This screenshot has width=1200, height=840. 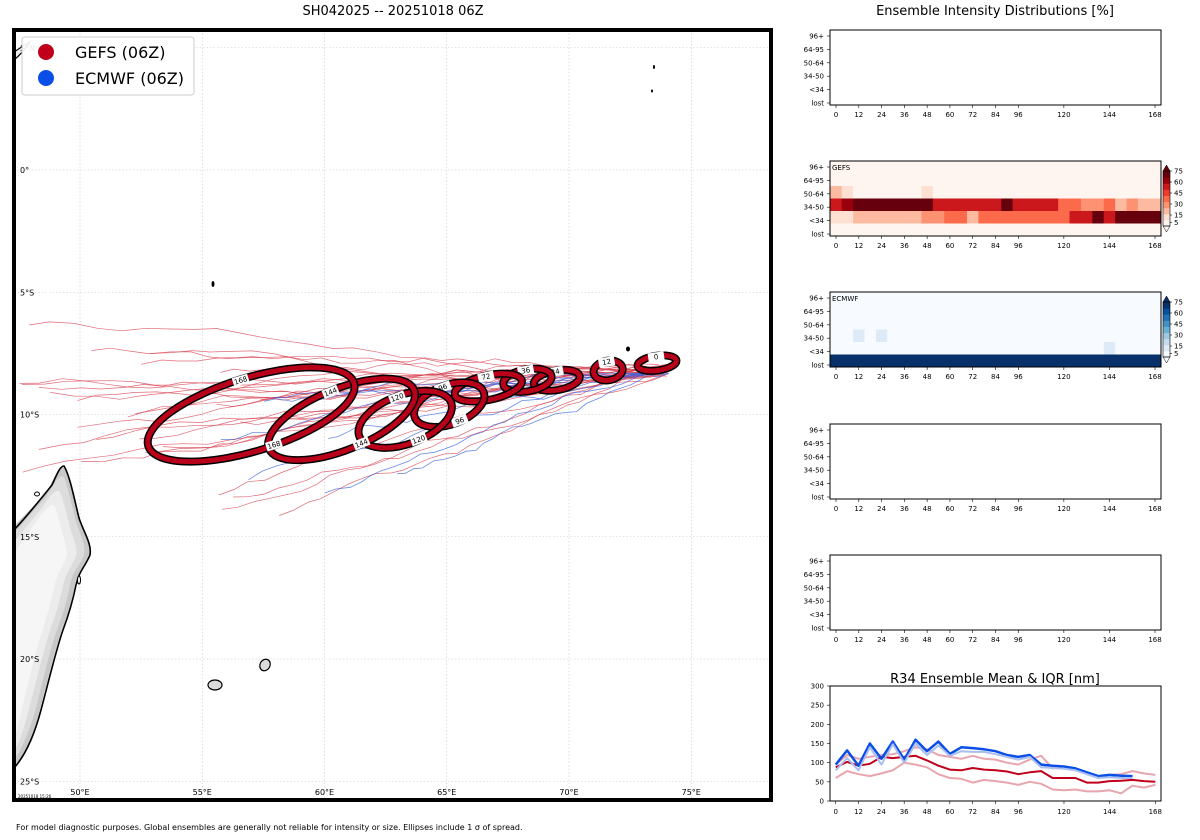 What do you see at coordinates (108, 66) in the screenshot?
I see `map-legend: GEFS (06Z) ECMWF (06Z)` at bounding box center [108, 66].